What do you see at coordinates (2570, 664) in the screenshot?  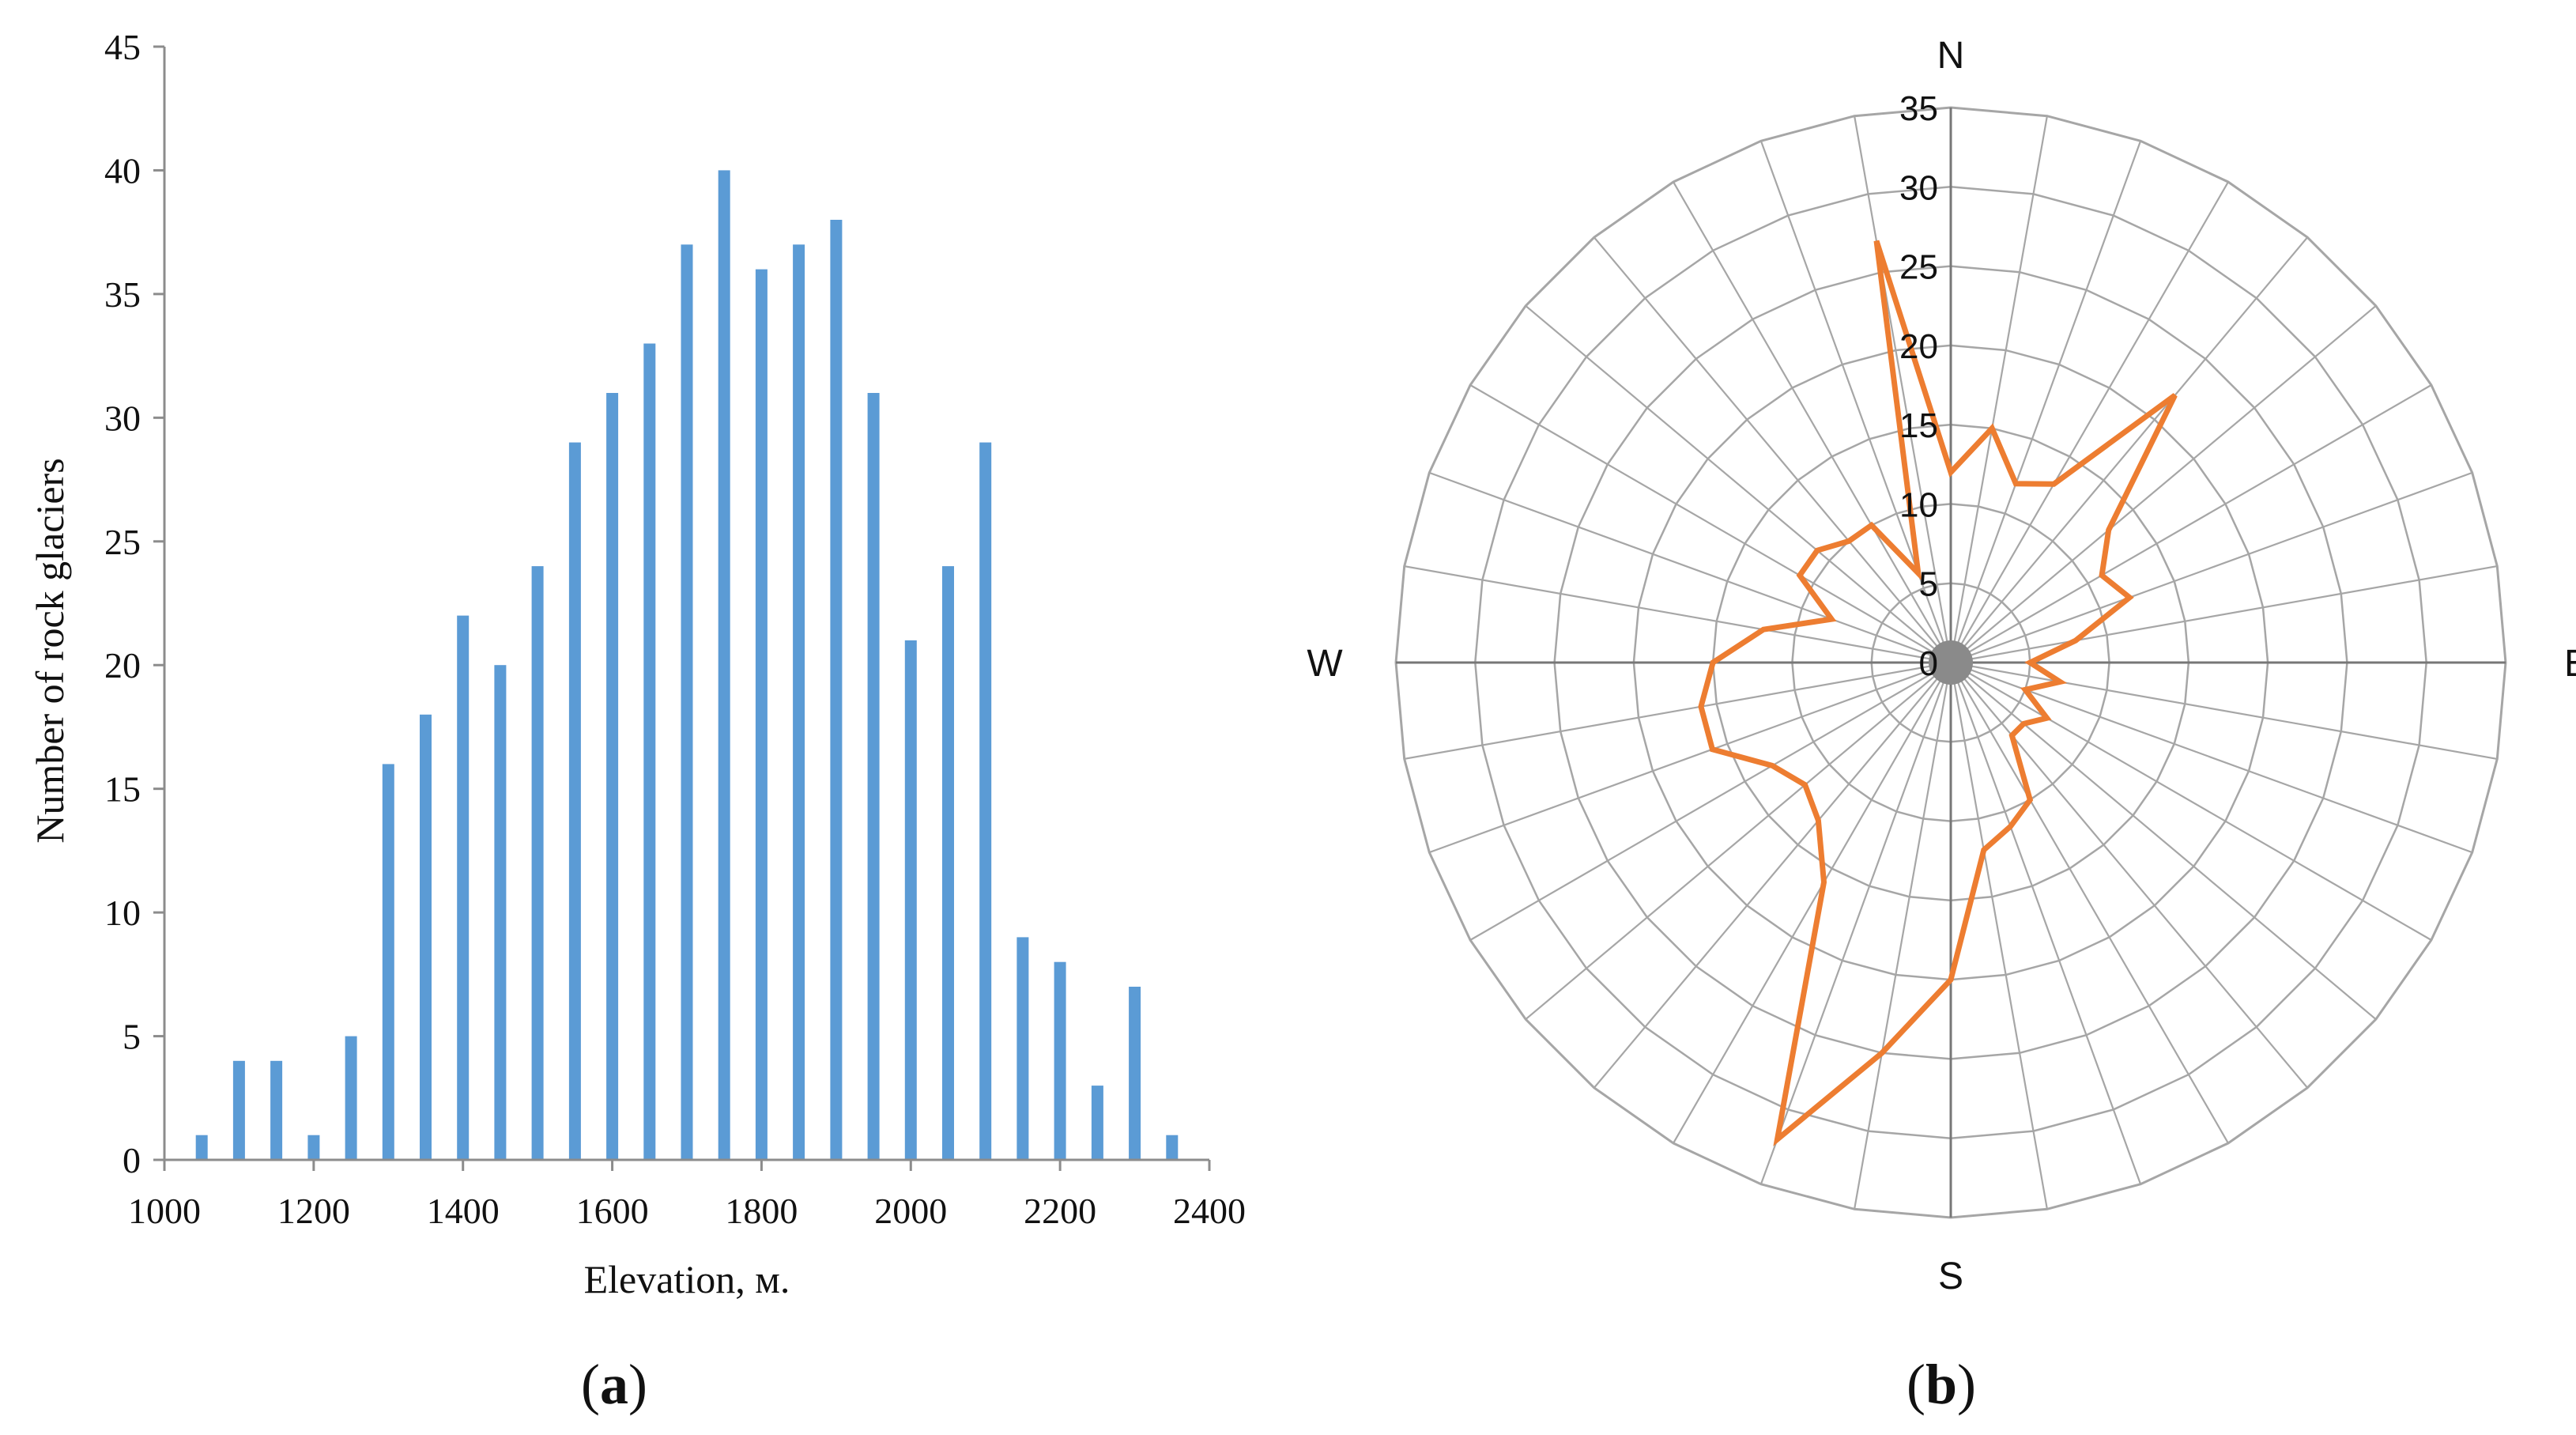 I see `direction-east: E` at bounding box center [2570, 664].